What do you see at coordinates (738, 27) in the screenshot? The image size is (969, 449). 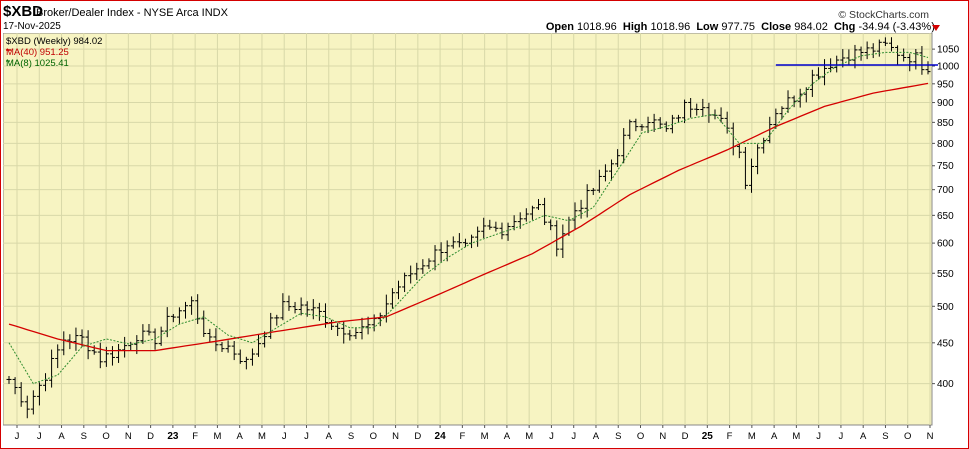 I see `low-value: 977.75` at bounding box center [738, 27].